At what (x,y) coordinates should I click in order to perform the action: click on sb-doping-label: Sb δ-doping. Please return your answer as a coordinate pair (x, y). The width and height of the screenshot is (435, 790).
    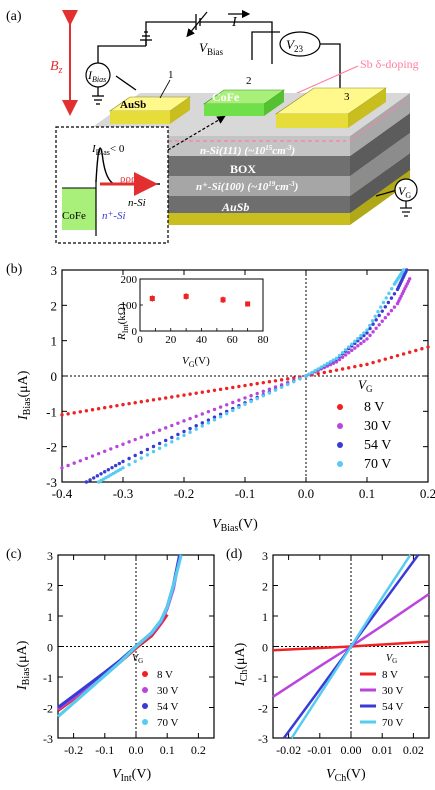
    Looking at the image, I should click on (389, 64).